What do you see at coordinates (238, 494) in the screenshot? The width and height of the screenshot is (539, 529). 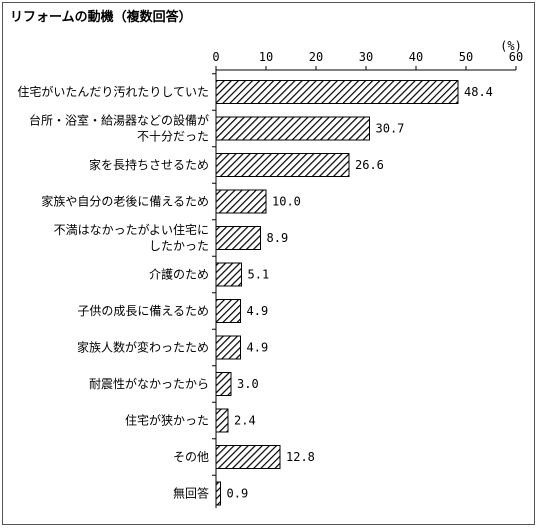 I see `bar-value-label: 0.9` at bounding box center [238, 494].